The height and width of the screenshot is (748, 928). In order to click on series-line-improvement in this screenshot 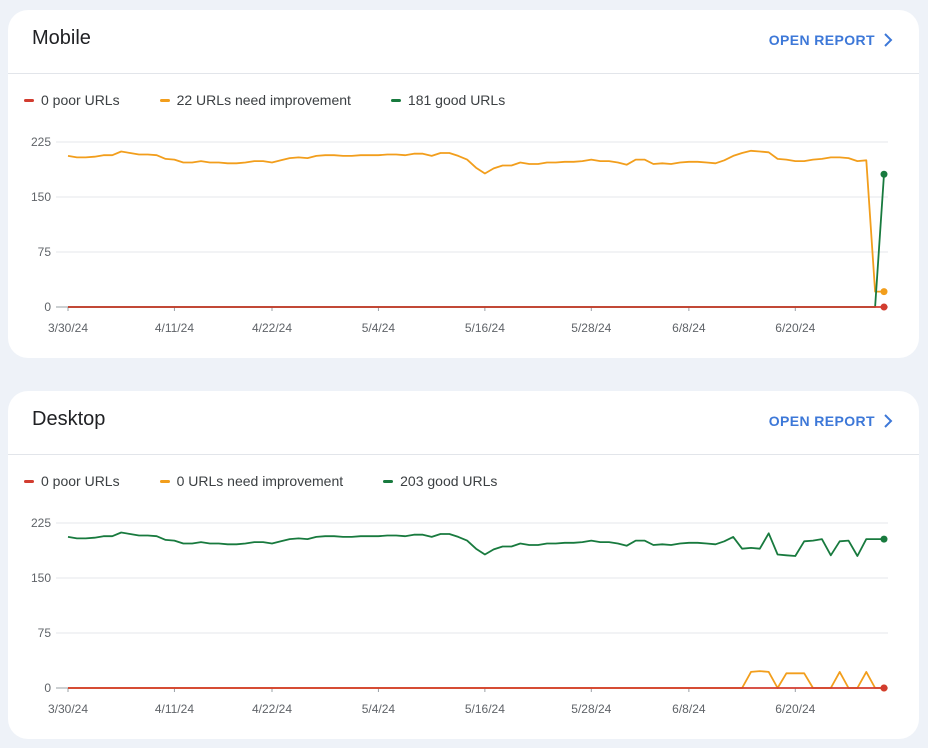, I will do `click(476, 679)`.